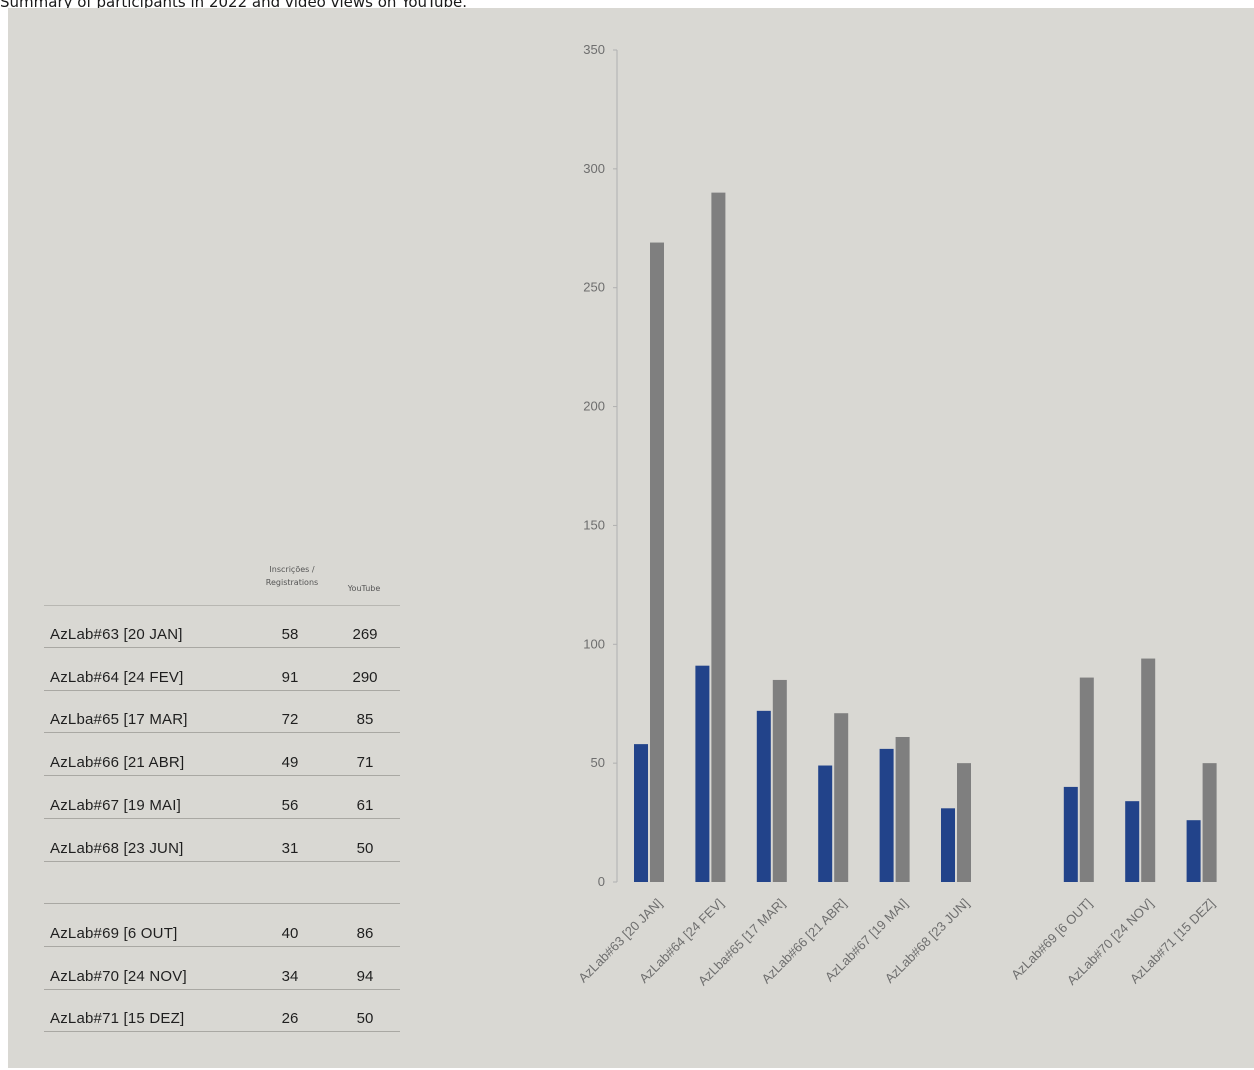 This screenshot has width=1254, height=1070. Describe the element at coordinates (116, 634) in the screenshot. I see `row-session-name: AzLab#63 [20 JAN]` at that location.